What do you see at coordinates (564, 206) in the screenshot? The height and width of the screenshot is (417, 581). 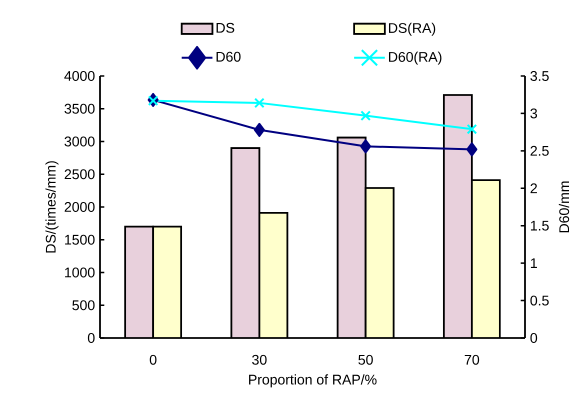 I see `y2-axis-title: D60/mm` at bounding box center [564, 206].